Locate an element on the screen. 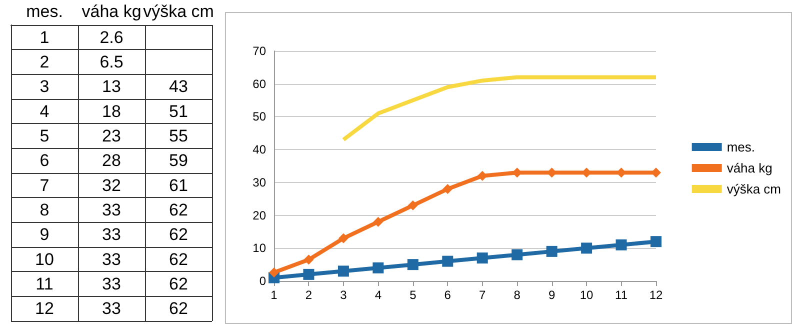 The image size is (796, 329). x-tick-label: 8 is located at coordinates (517, 295).